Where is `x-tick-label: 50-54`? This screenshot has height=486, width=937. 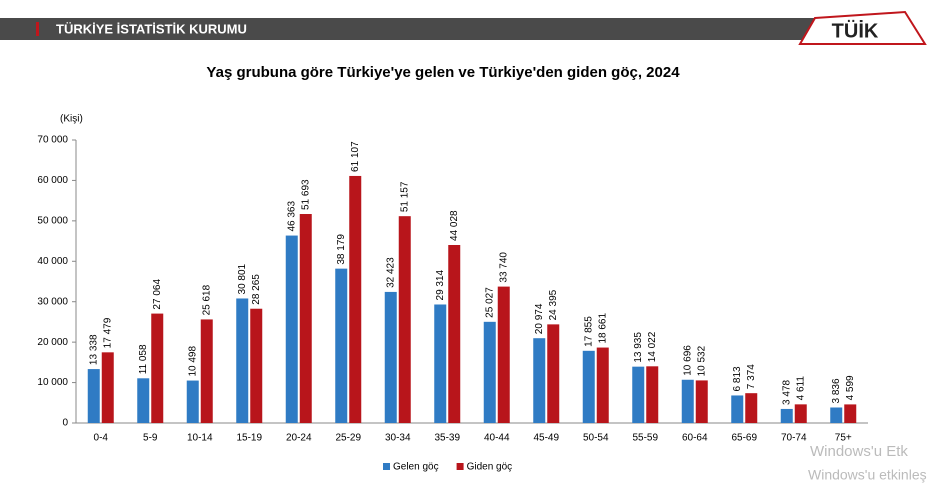 x-tick-label: 50-54 is located at coordinates (596, 438).